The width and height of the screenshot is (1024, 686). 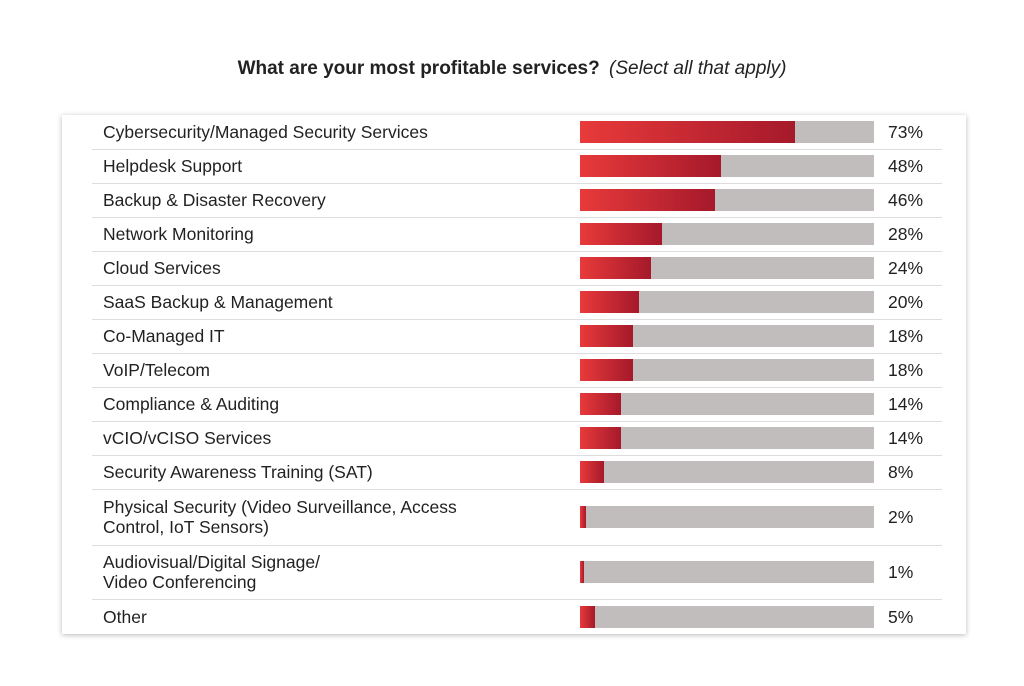 What do you see at coordinates (156, 370) in the screenshot?
I see `category-label: VoIP/Telecom` at bounding box center [156, 370].